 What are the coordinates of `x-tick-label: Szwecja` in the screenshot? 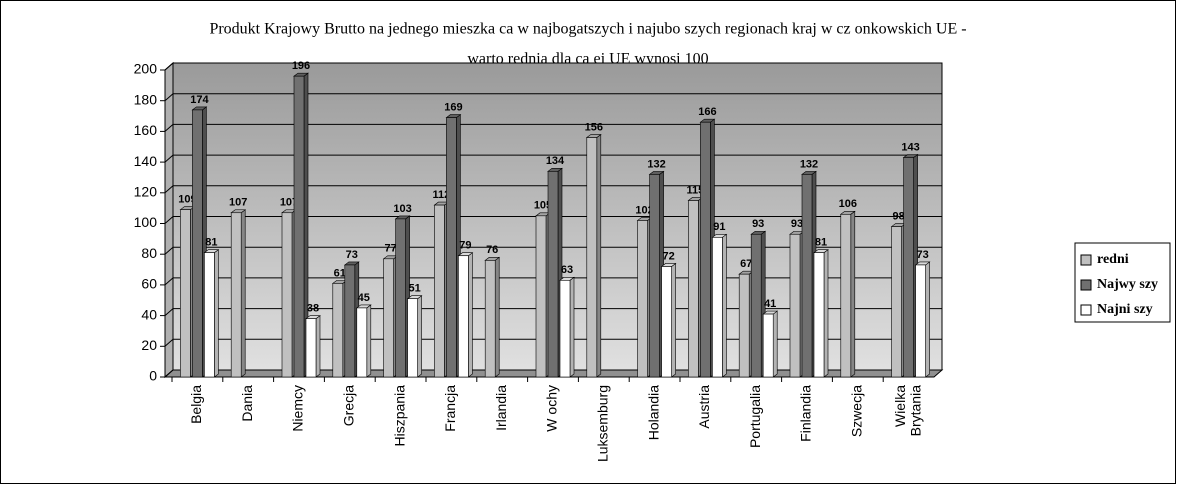 It's located at (857, 411).